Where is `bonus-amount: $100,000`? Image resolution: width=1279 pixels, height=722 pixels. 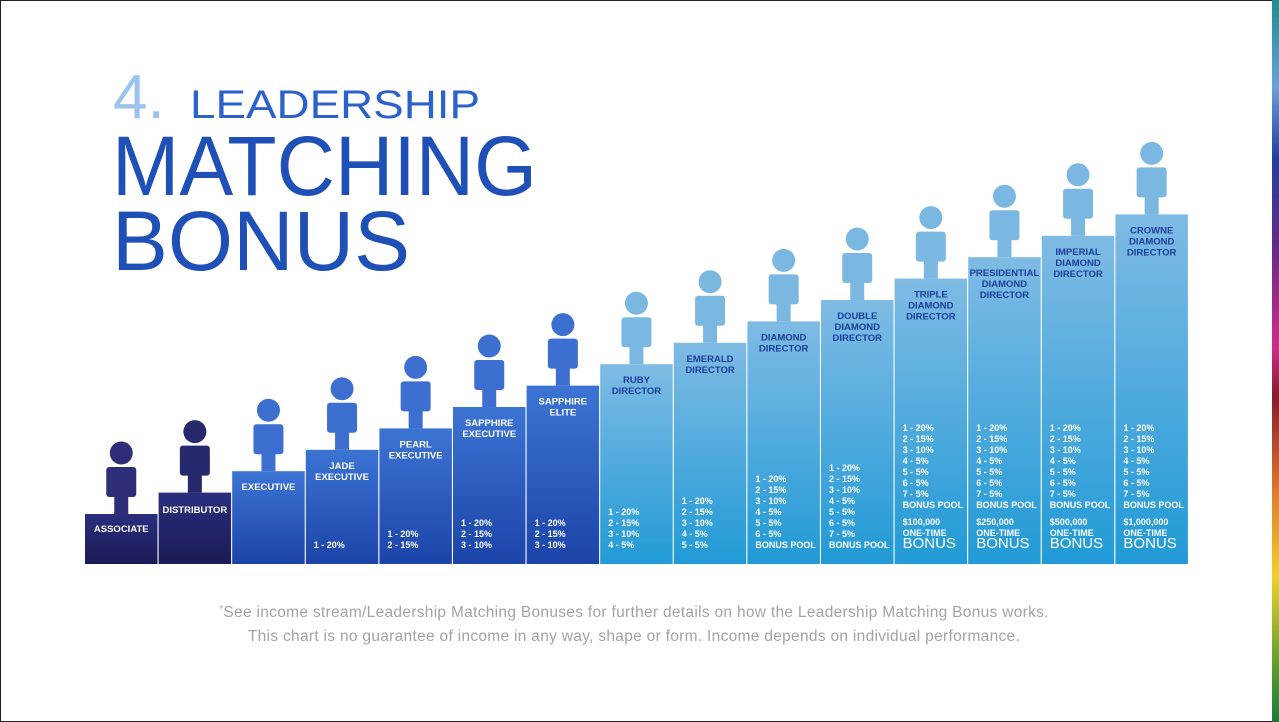 bonus-amount: $100,000 is located at coordinates (922, 522).